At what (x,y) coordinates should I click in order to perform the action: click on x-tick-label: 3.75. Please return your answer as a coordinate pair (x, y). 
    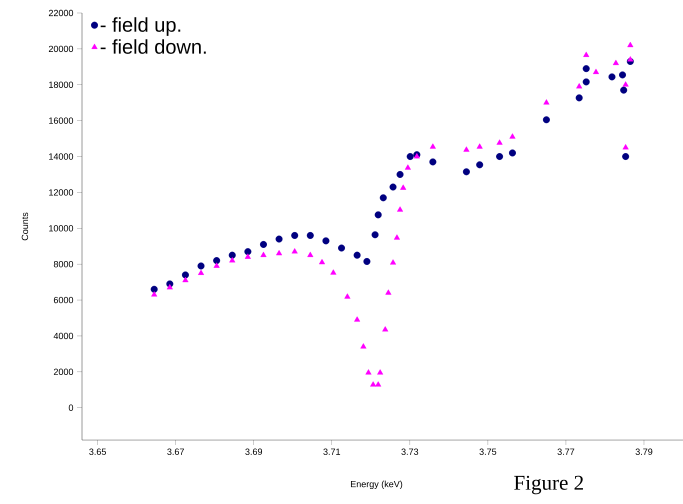
    Looking at the image, I should click on (487, 451).